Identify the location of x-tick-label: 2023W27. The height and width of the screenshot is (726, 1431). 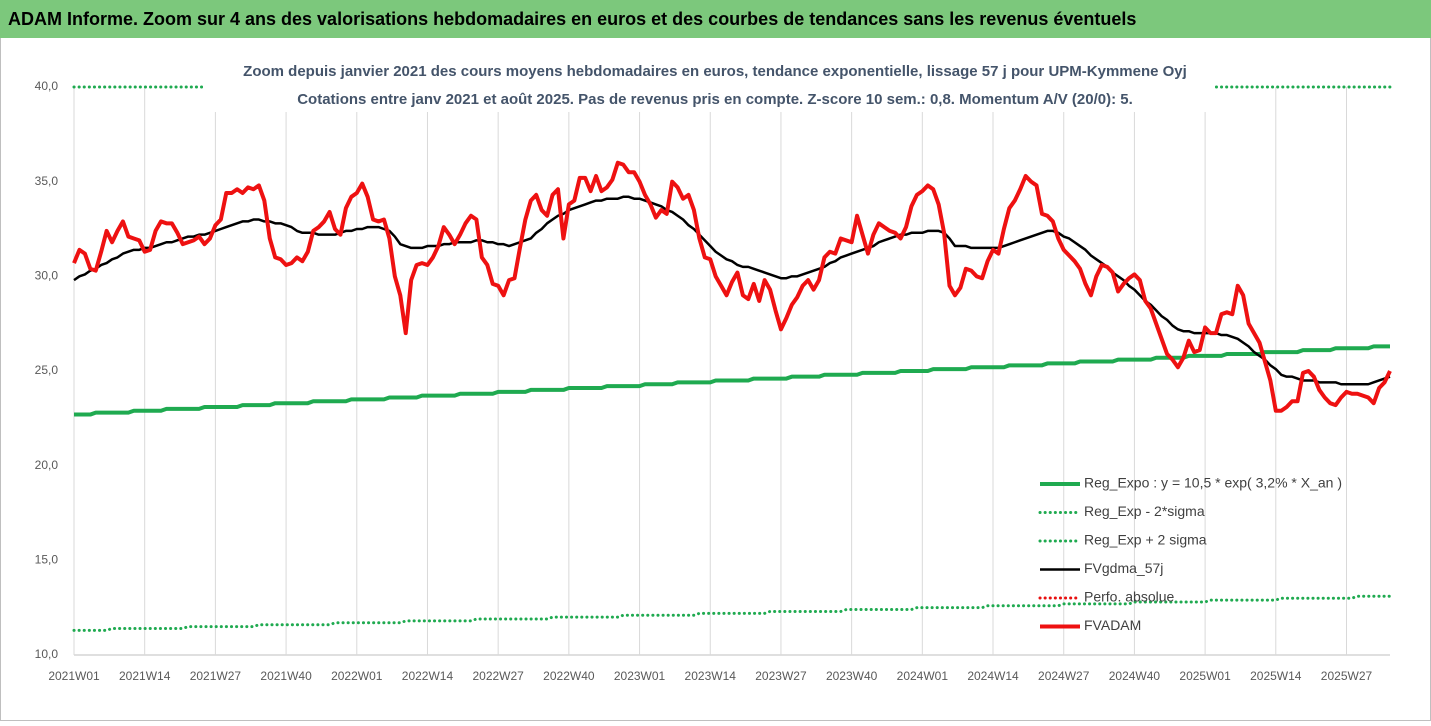
(781, 676).